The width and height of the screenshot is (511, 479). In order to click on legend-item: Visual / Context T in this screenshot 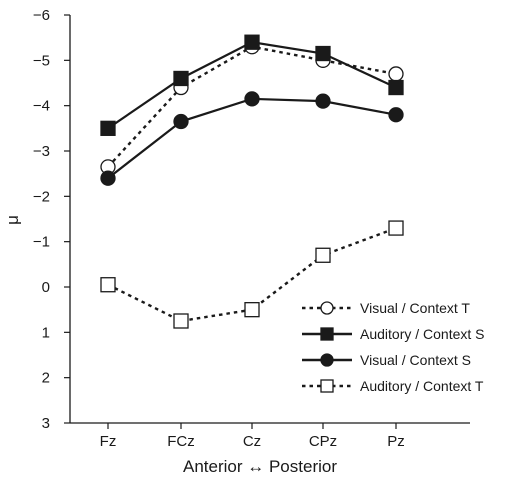, I will do `click(386, 308)`.